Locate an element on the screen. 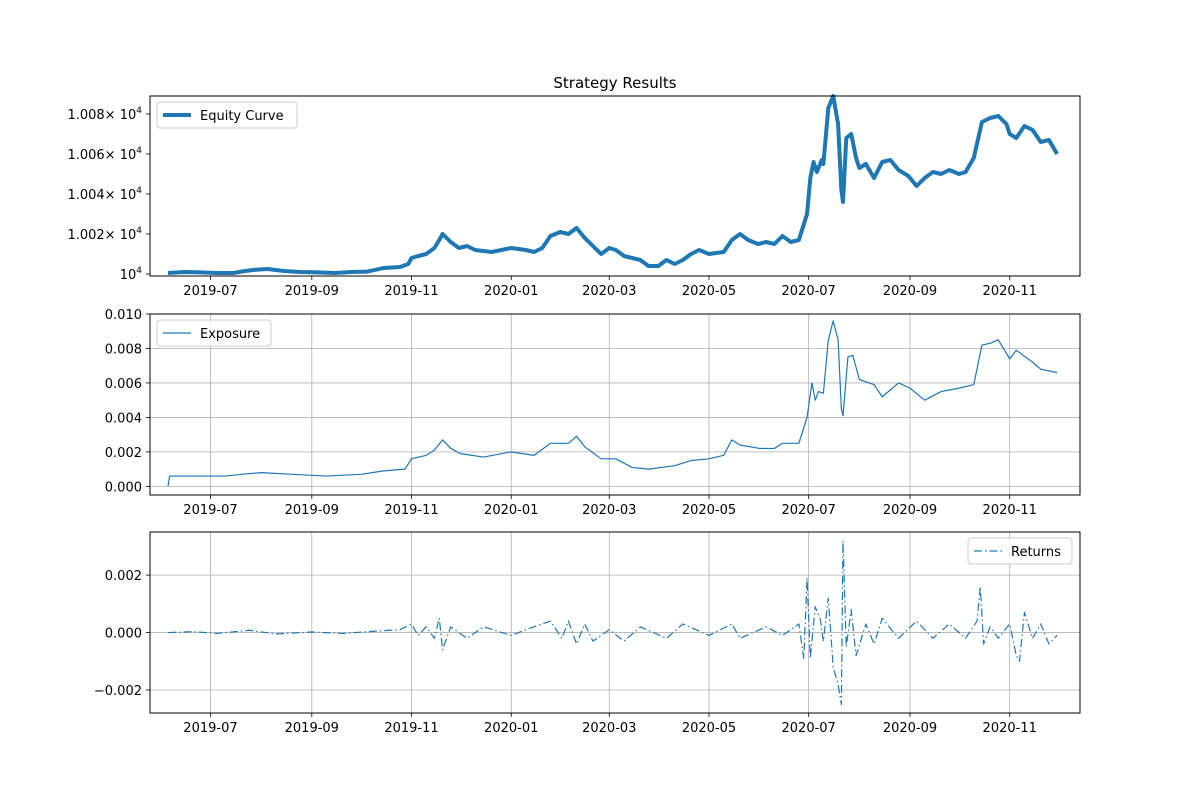 The image size is (1200, 800). equity-curve-legend: Equity Curve is located at coordinates (227, 115).